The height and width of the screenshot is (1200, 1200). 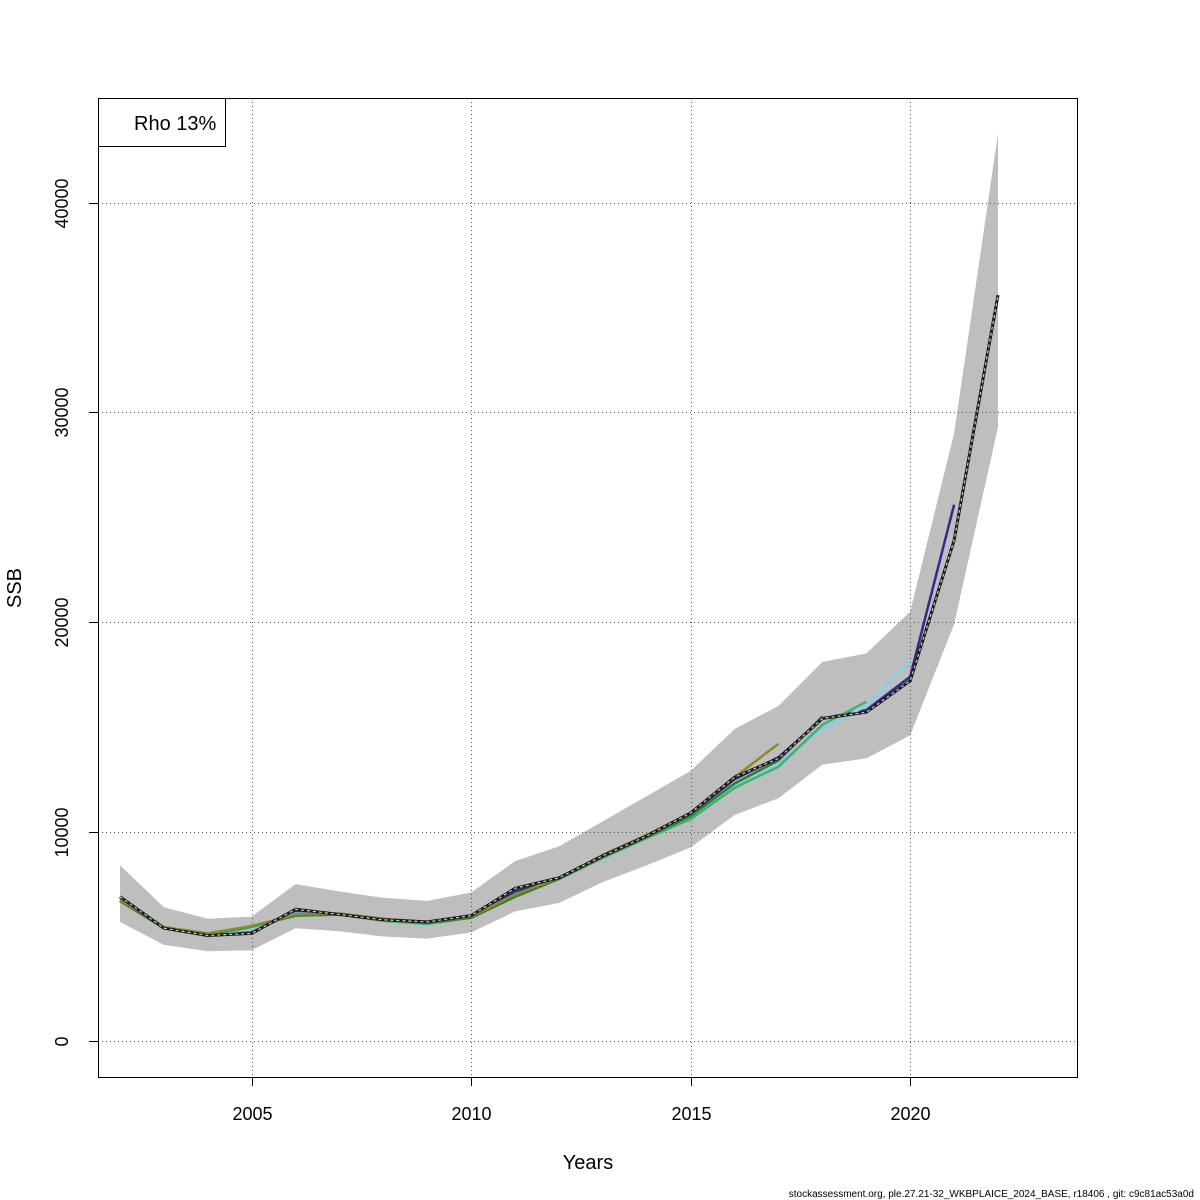 What do you see at coordinates (691, 1114) in the screenshot?
I see `x-tick-label-2: 2015` at bounding box center [691, 1114].